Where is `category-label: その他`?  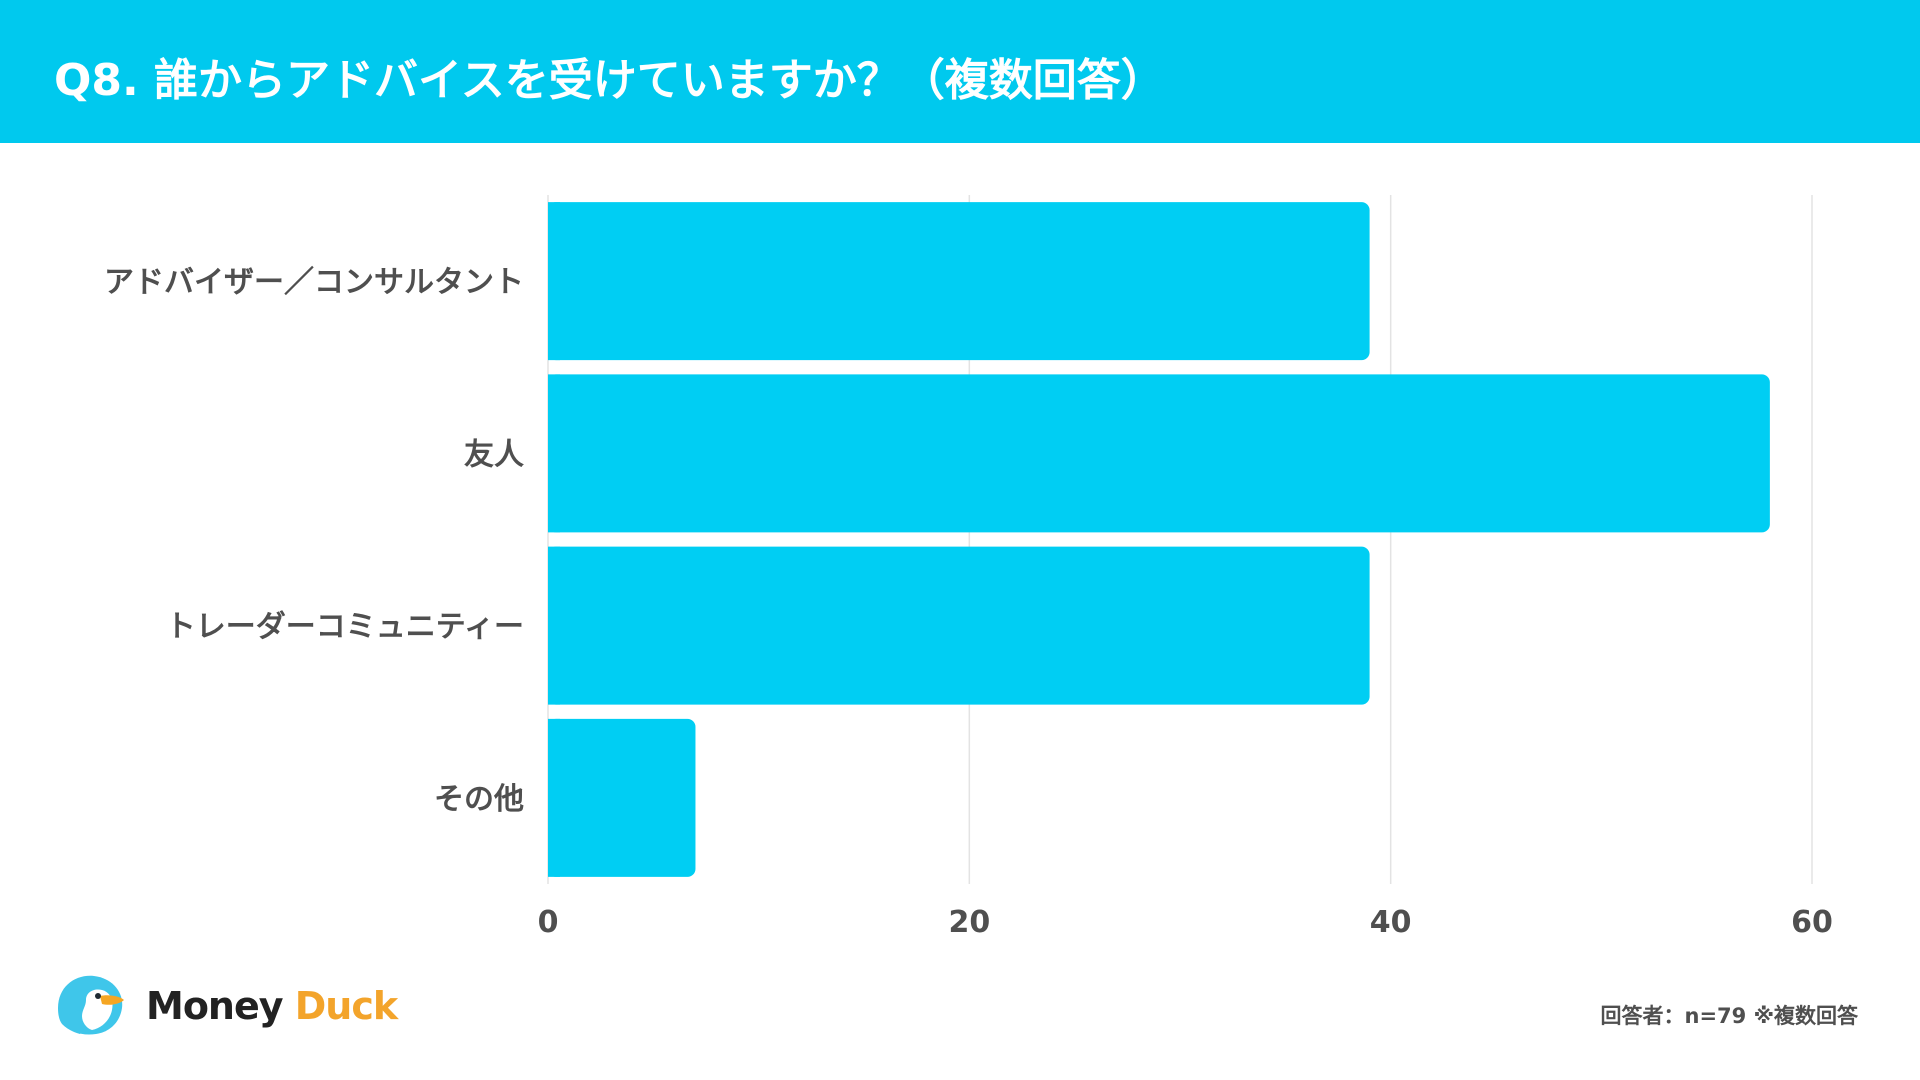 category-label: その他 is located at coordinates (479, 799).